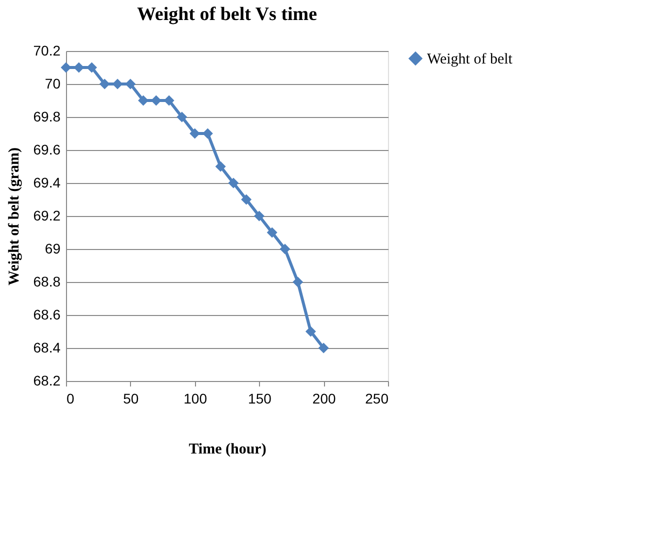 Image resolution: width=649 pixels, height=542 pixels. What do you see at coordinates (47, 314) in the screenshot?
I see `y-tick-label: 68.6` at bounding box center [47, 314].